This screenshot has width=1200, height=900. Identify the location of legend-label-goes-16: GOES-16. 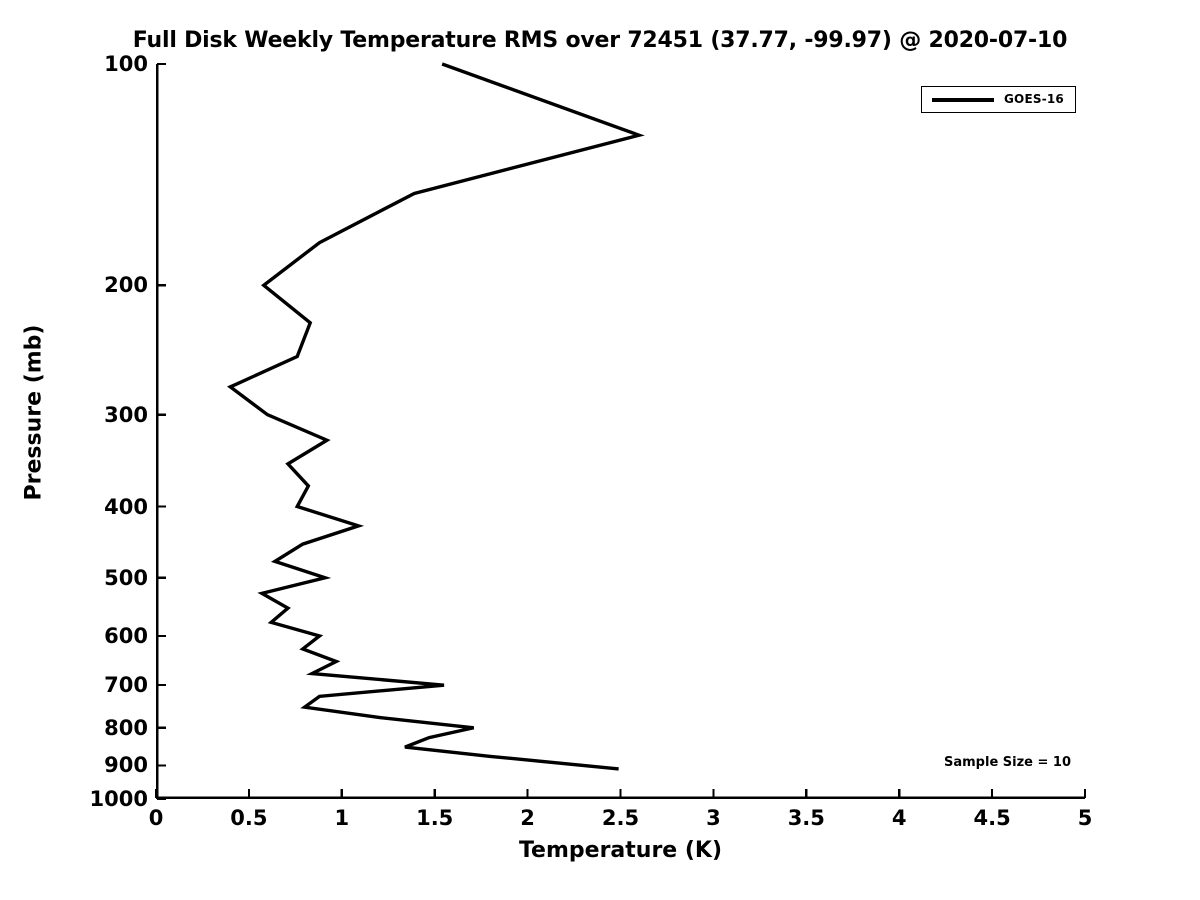
(1034, 99).